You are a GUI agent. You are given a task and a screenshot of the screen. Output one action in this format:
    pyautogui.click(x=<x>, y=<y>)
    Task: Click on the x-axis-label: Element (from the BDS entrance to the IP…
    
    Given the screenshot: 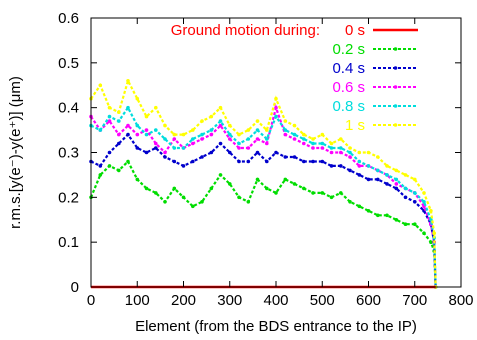 What is the action you would take?
    pyautogui.click(x=276, y=326)
    